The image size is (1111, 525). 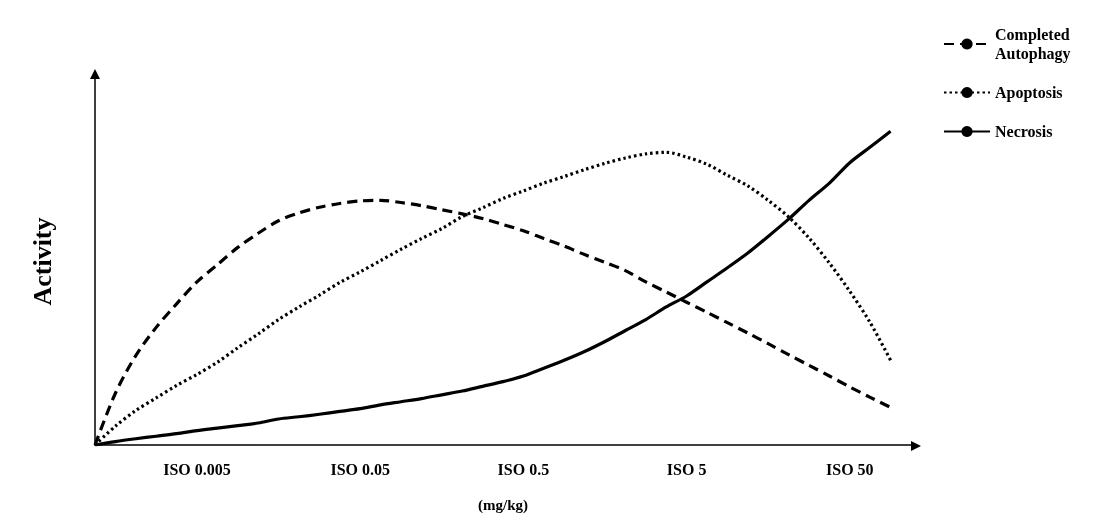 What do you see at coordinates (503, 505) in the screenshot?
I see `x-axis-title: (mg/kg)` at bounding box center [503, 505].